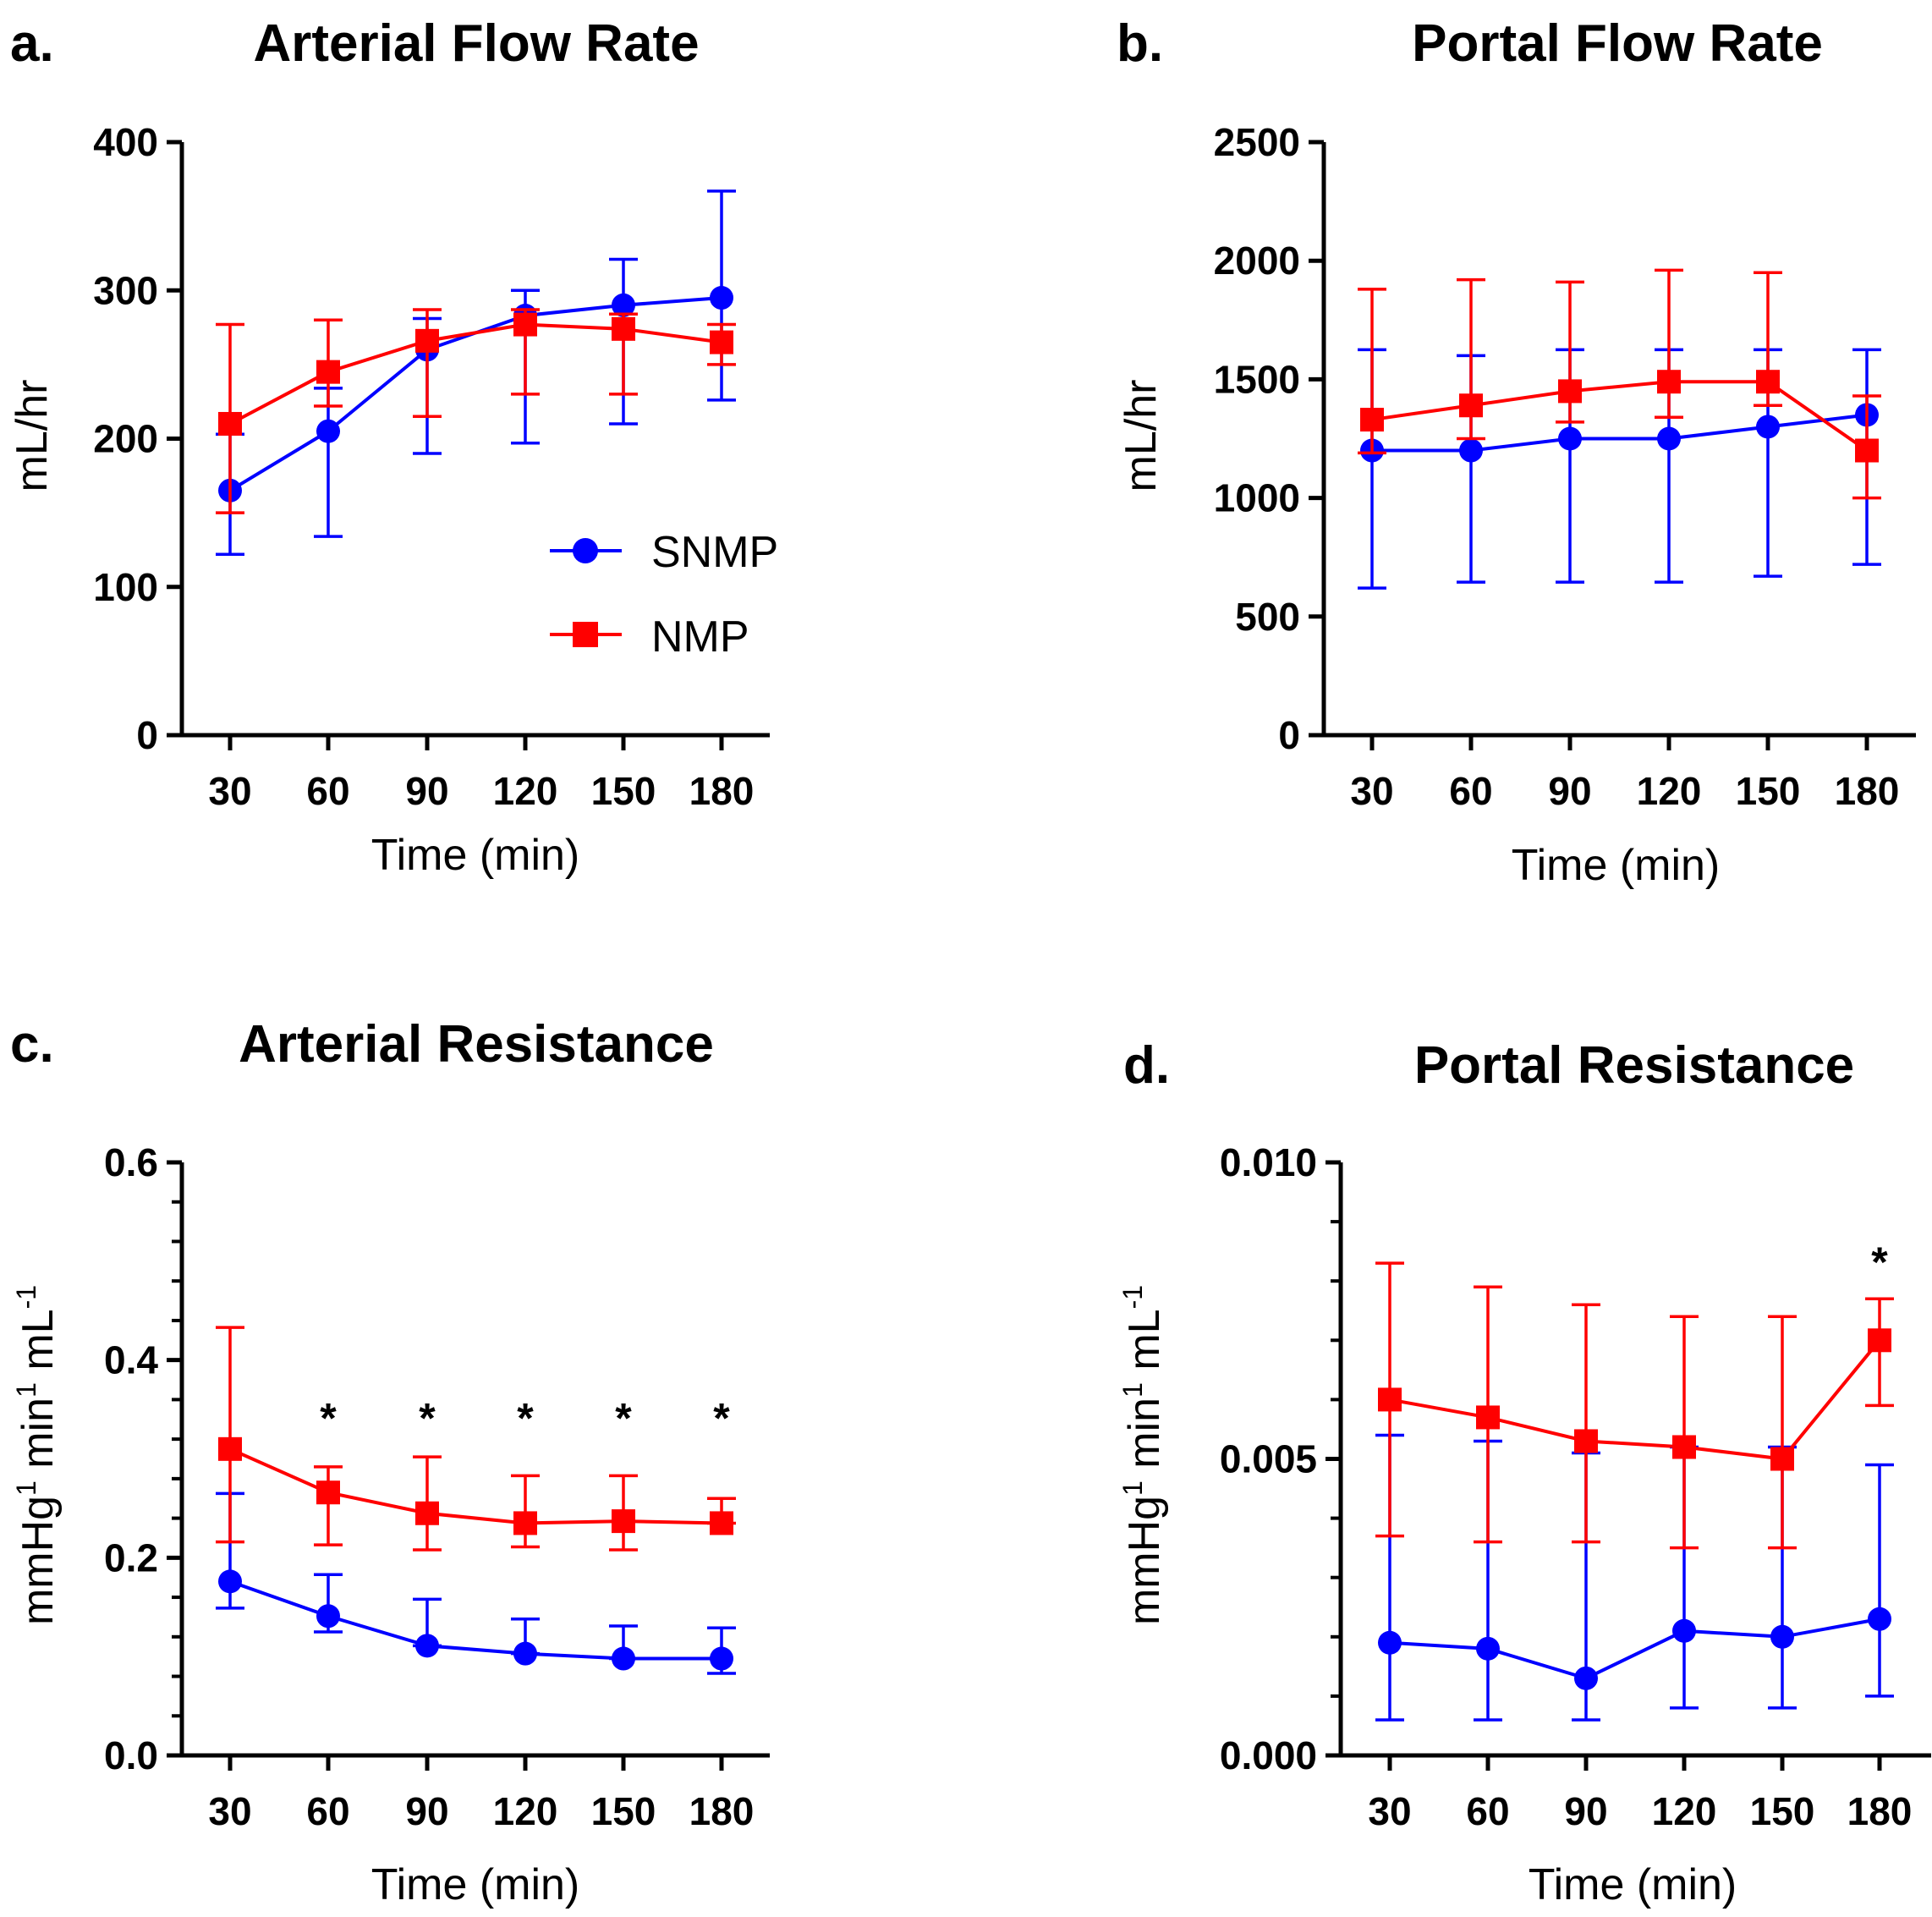 This screenshot has width=1932, height=1917. Describe the element at coordinates (1617, 43) in the screenshot. I see `chart-title-b: Portal Flow Rate` at that location.